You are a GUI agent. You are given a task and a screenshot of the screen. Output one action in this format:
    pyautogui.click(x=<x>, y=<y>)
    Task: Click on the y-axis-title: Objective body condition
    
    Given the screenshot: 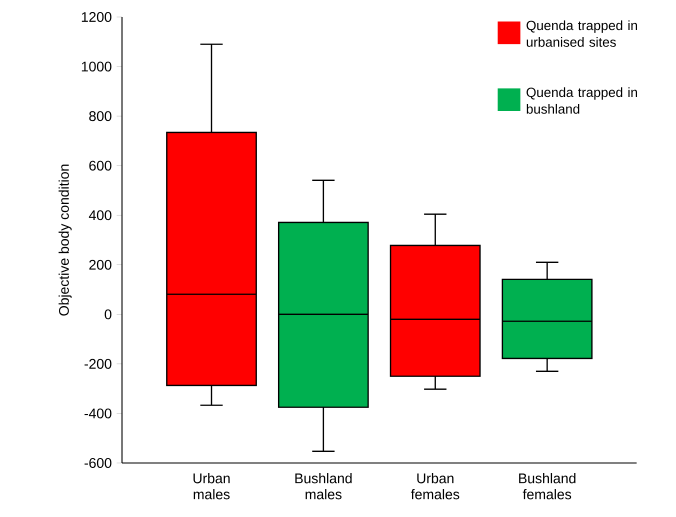 What is the action you would take?
    pyautogui.click(x=65, y=240)
    